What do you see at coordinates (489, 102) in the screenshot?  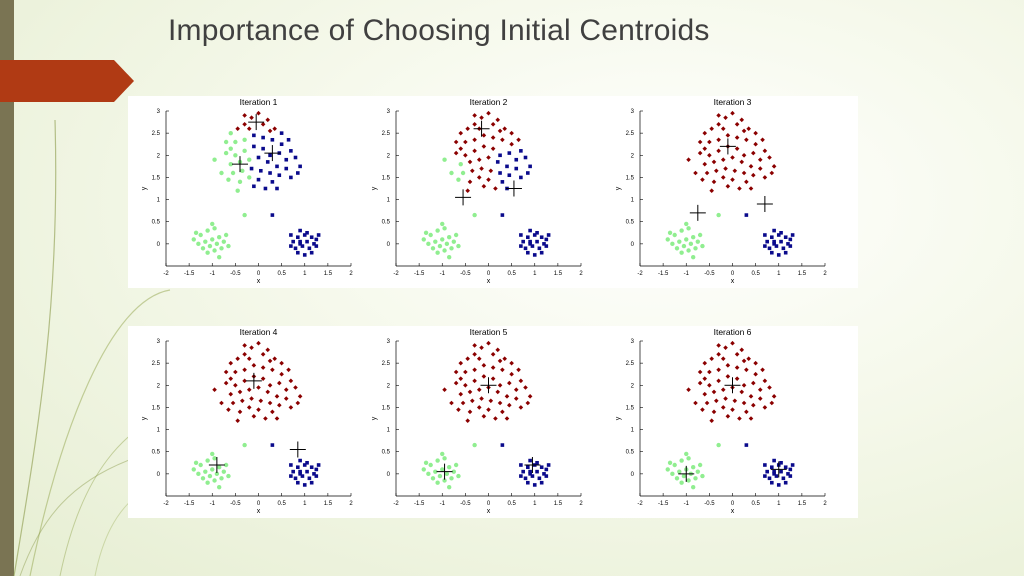 I see `chart-title: Iteration 2` at bounding box center [489, 102].